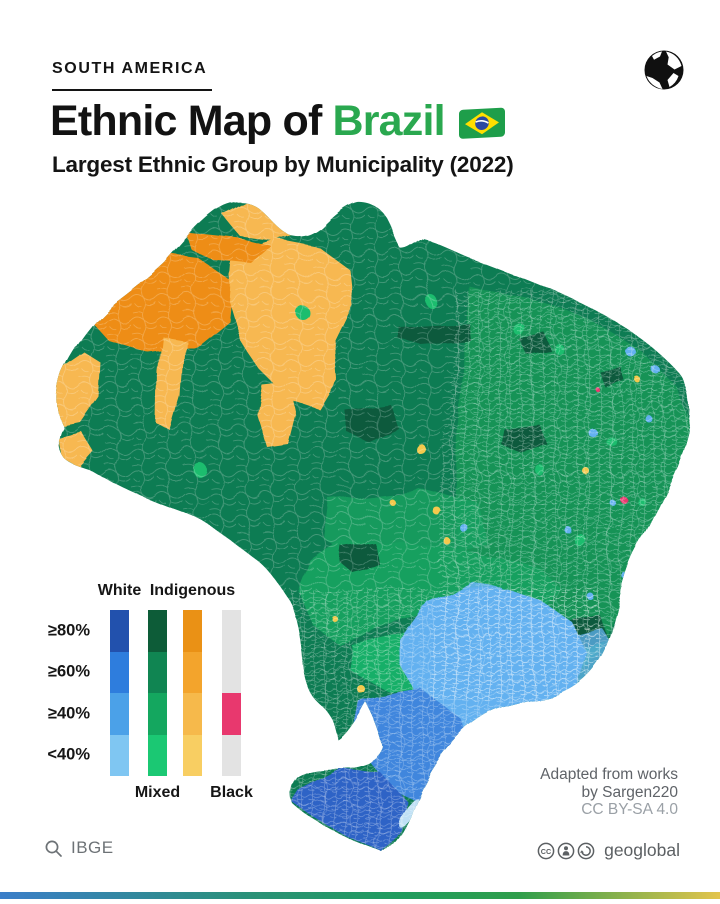 The width and height of the screenshot is (720, 904). Describe the element at coordinates (629, 792) in the screenshot. I see `attribution-line-2: by Sargen220` at that location.